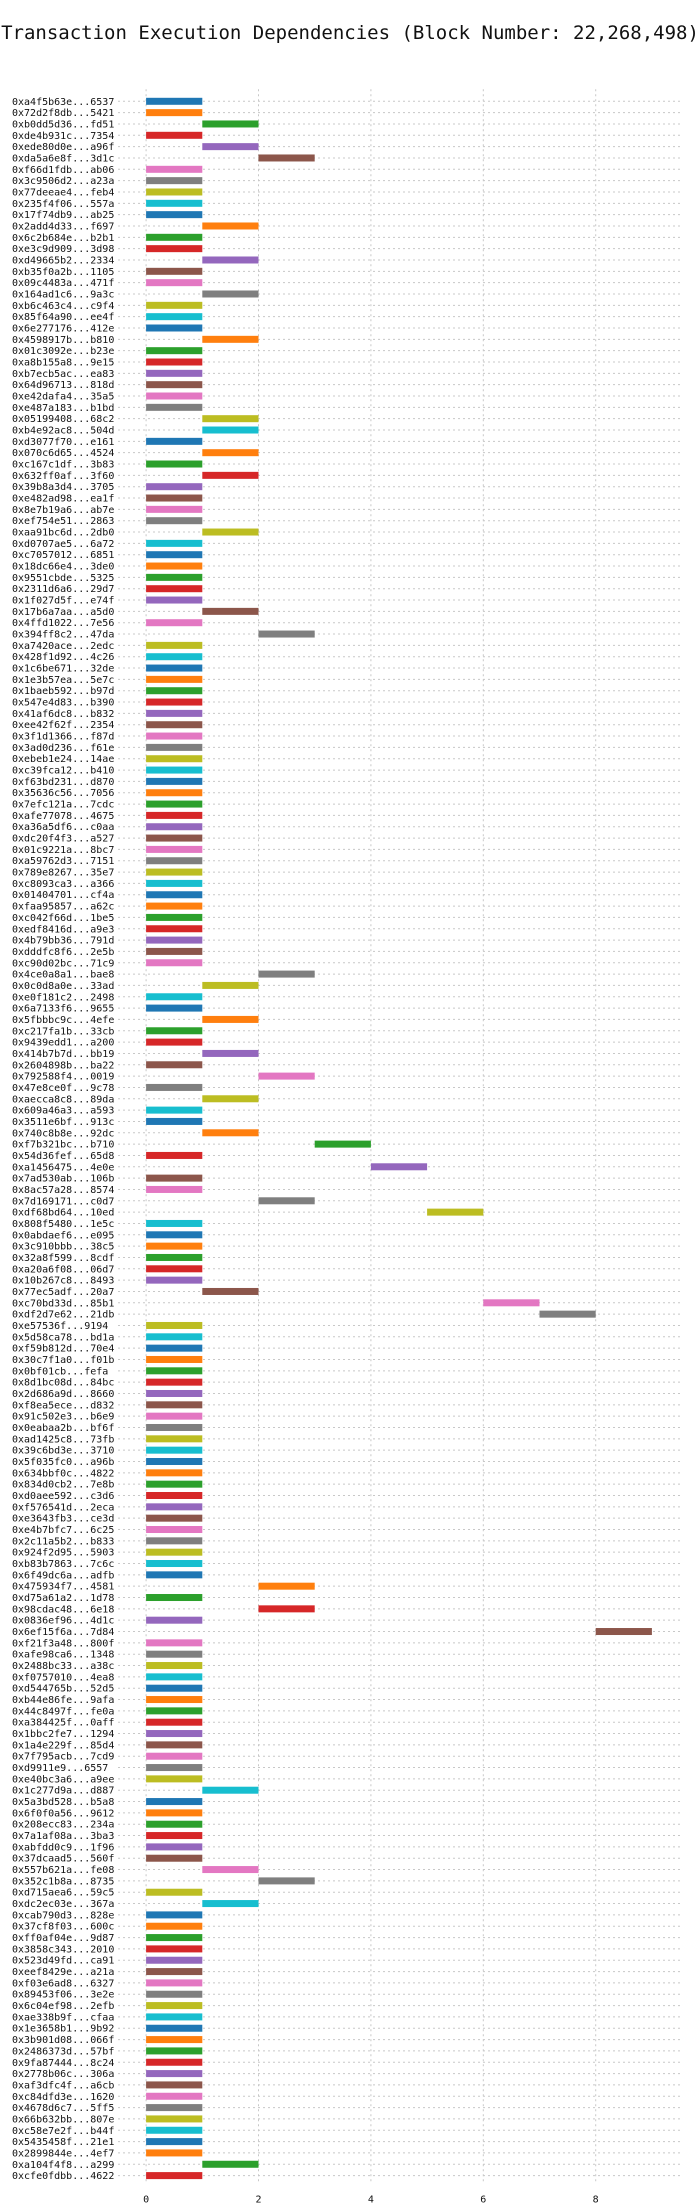 This screenshot has width=700, height=2208. Describe the element at coordinates (63, 294) in the screenshot. I see `transaction-label: 0x164ad1c6...9a3c` at that location.